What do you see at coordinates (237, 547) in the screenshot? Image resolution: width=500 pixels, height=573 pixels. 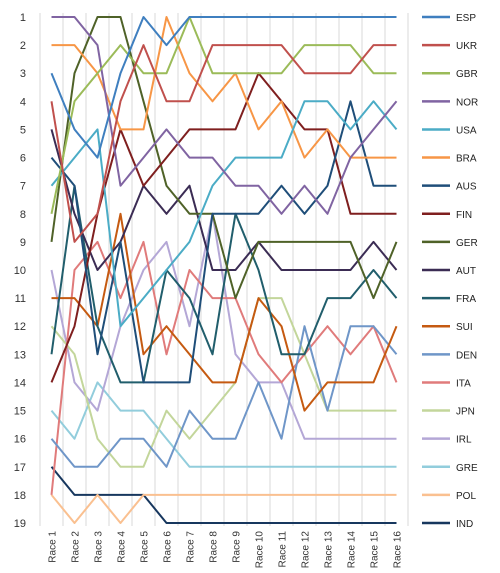 I see `x-tick-label: Race 9` at bounding box center [237, 547].